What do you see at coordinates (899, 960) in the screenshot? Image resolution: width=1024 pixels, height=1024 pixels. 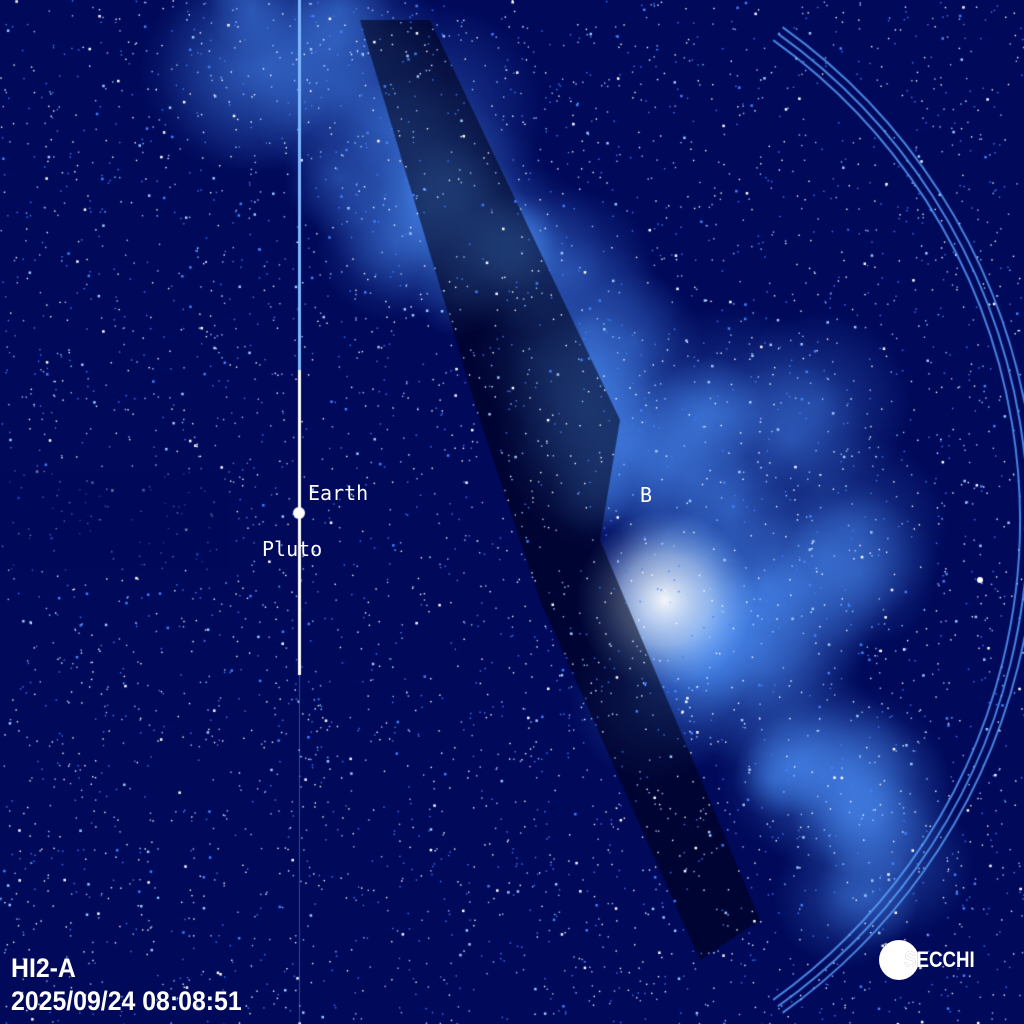 I see `secchi-logo-disc` at bounding box center [899, 960].